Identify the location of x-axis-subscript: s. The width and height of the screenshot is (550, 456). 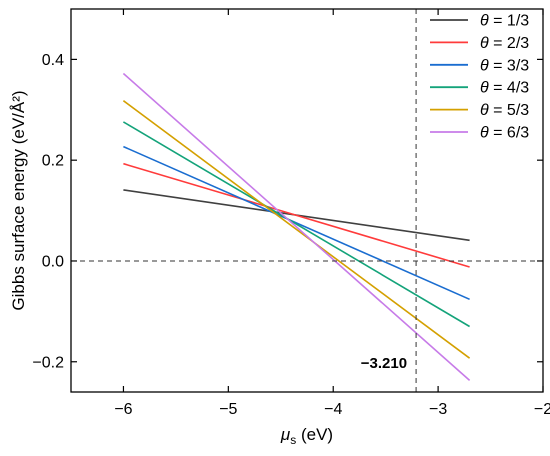
(293, 440).